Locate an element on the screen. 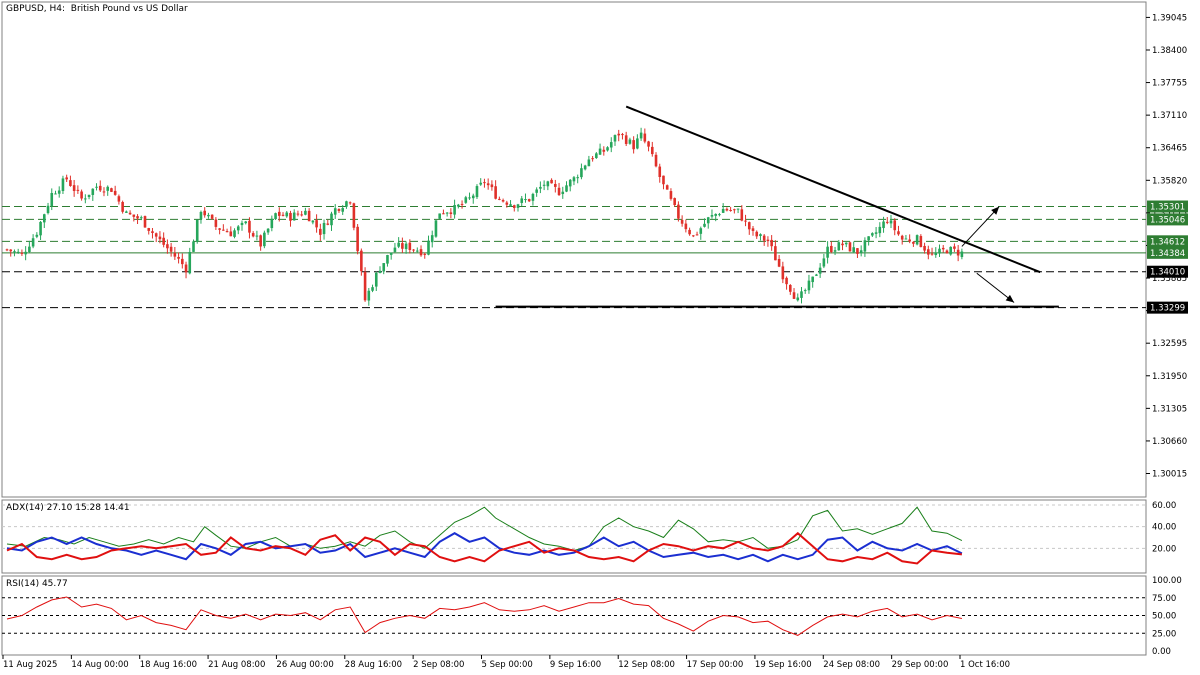 The width and height of the screenshot is (1200, 675). x-tick-label: 17 Sep 00:00 is located at coordinates (715, 665).